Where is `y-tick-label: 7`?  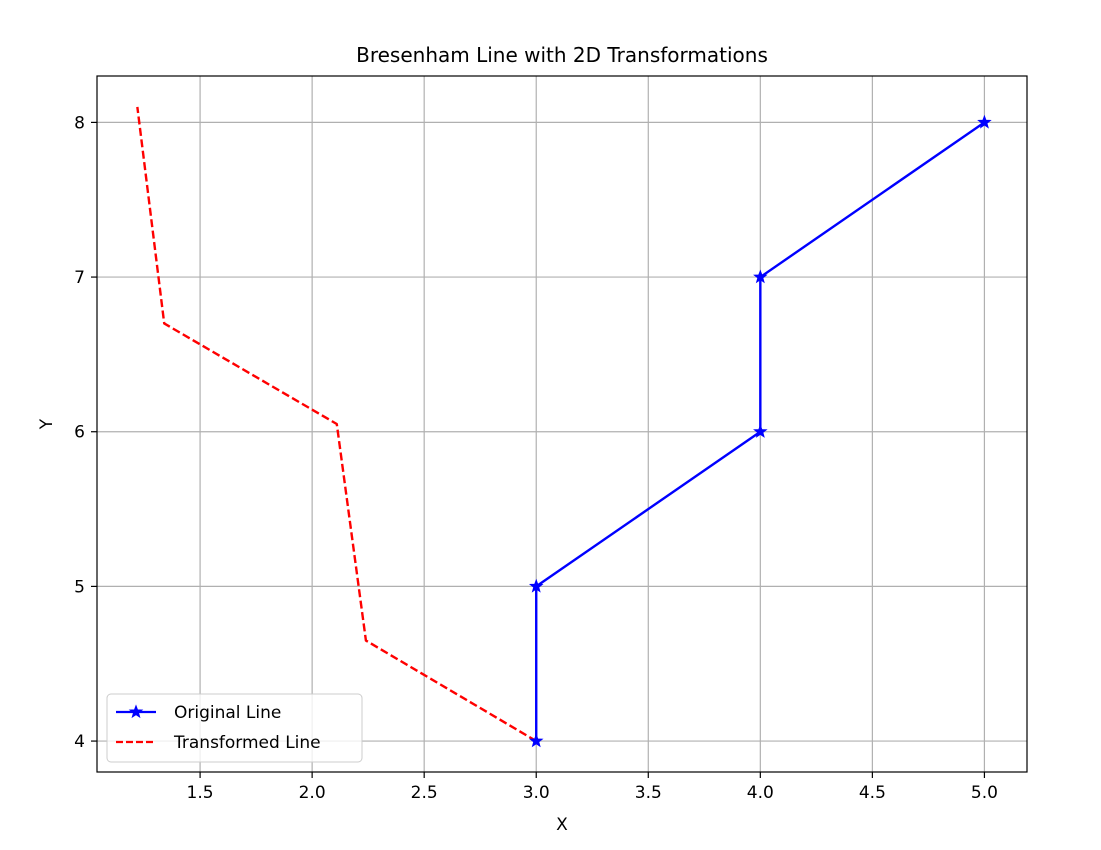 y-tick-label: 7 is located at coordinates (79, 278).